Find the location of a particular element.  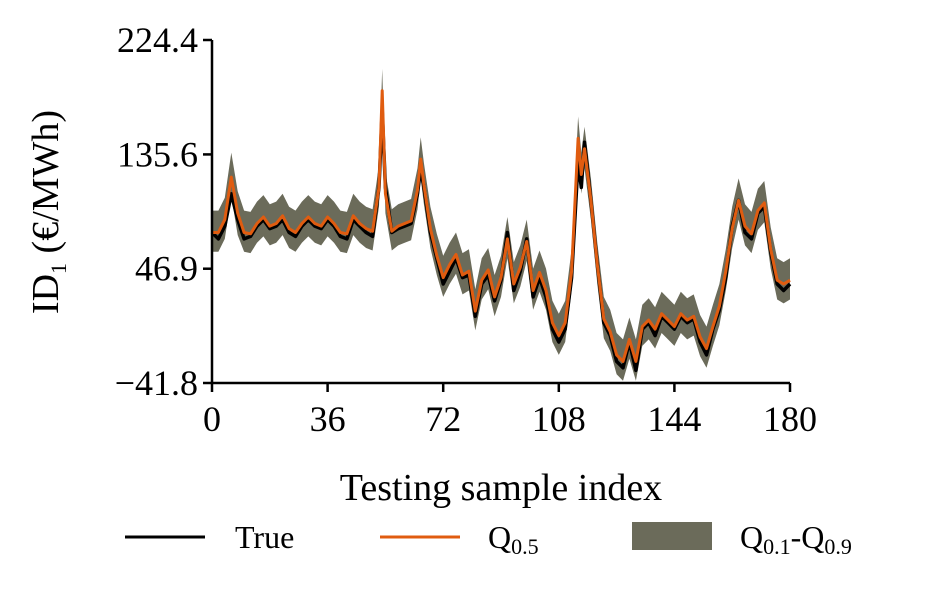

y-tick-label: −41.8 is located at coordinates (156, 383).